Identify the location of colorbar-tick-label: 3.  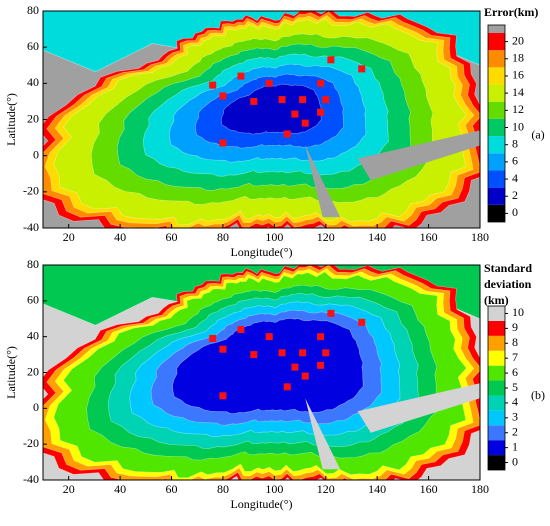
(515, 417).